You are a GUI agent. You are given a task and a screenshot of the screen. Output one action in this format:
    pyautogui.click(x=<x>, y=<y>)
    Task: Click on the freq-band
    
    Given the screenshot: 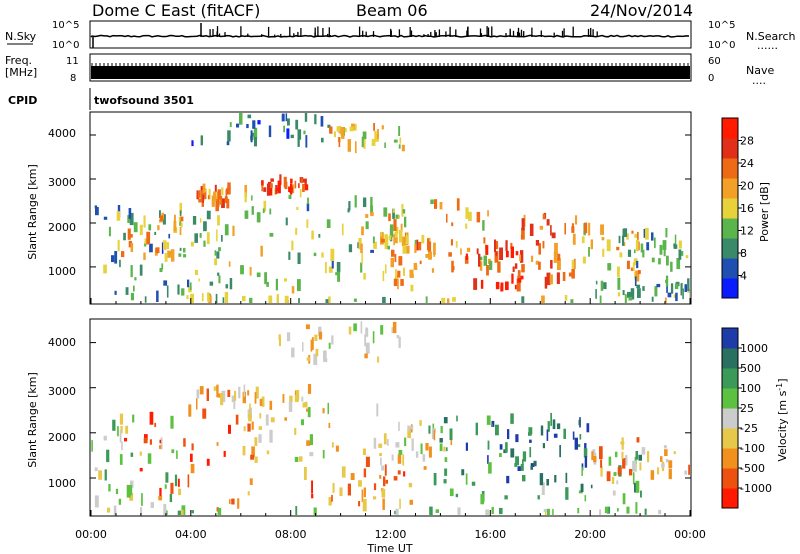 What is the action you would take?
    pyautogui.click(x=390, y=72)
    